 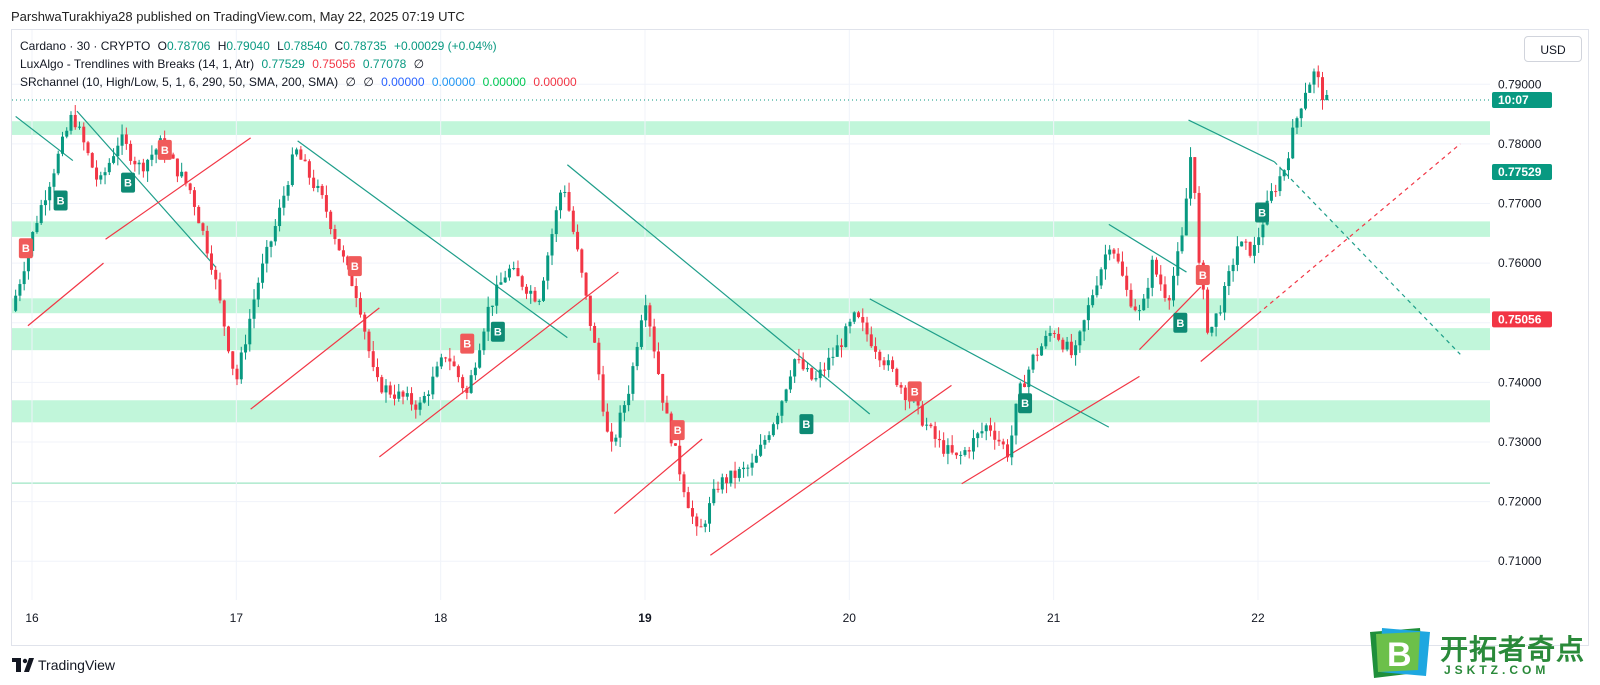 I want to click on price-tick-label: 0.78000, so click(x=1520, y=144).